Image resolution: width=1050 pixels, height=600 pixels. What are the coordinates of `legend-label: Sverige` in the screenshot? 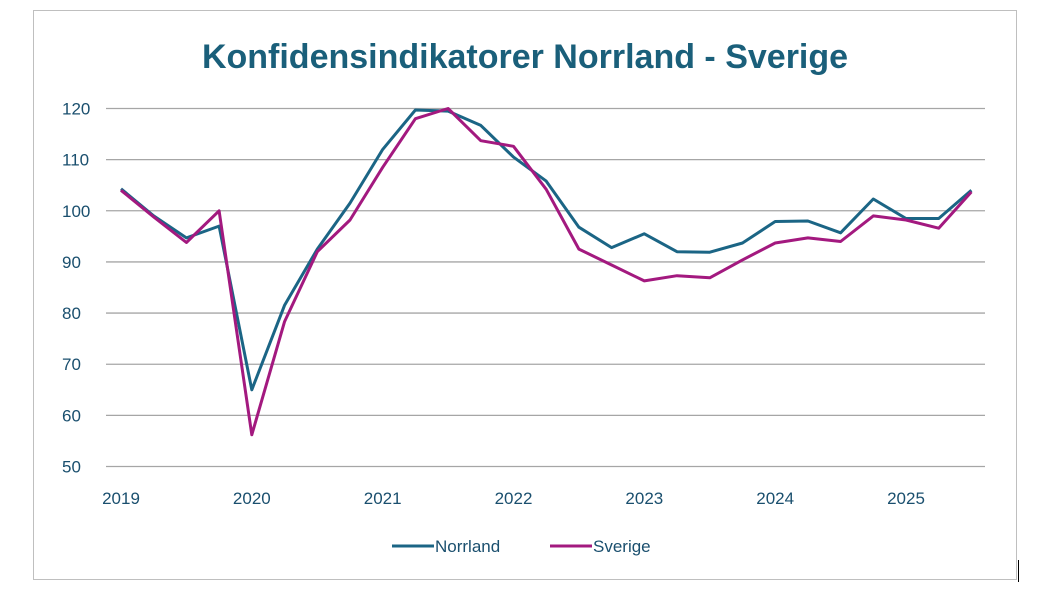 It's located at (622, 546).